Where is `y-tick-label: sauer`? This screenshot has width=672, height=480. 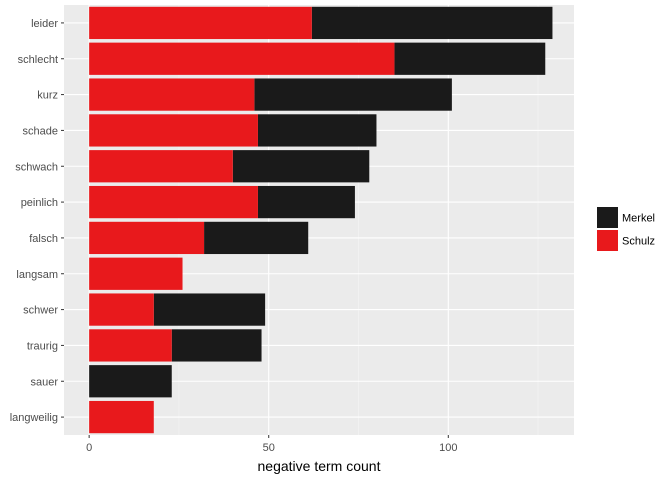
y-tick-label: sauer is located at coordinates (44, 382).